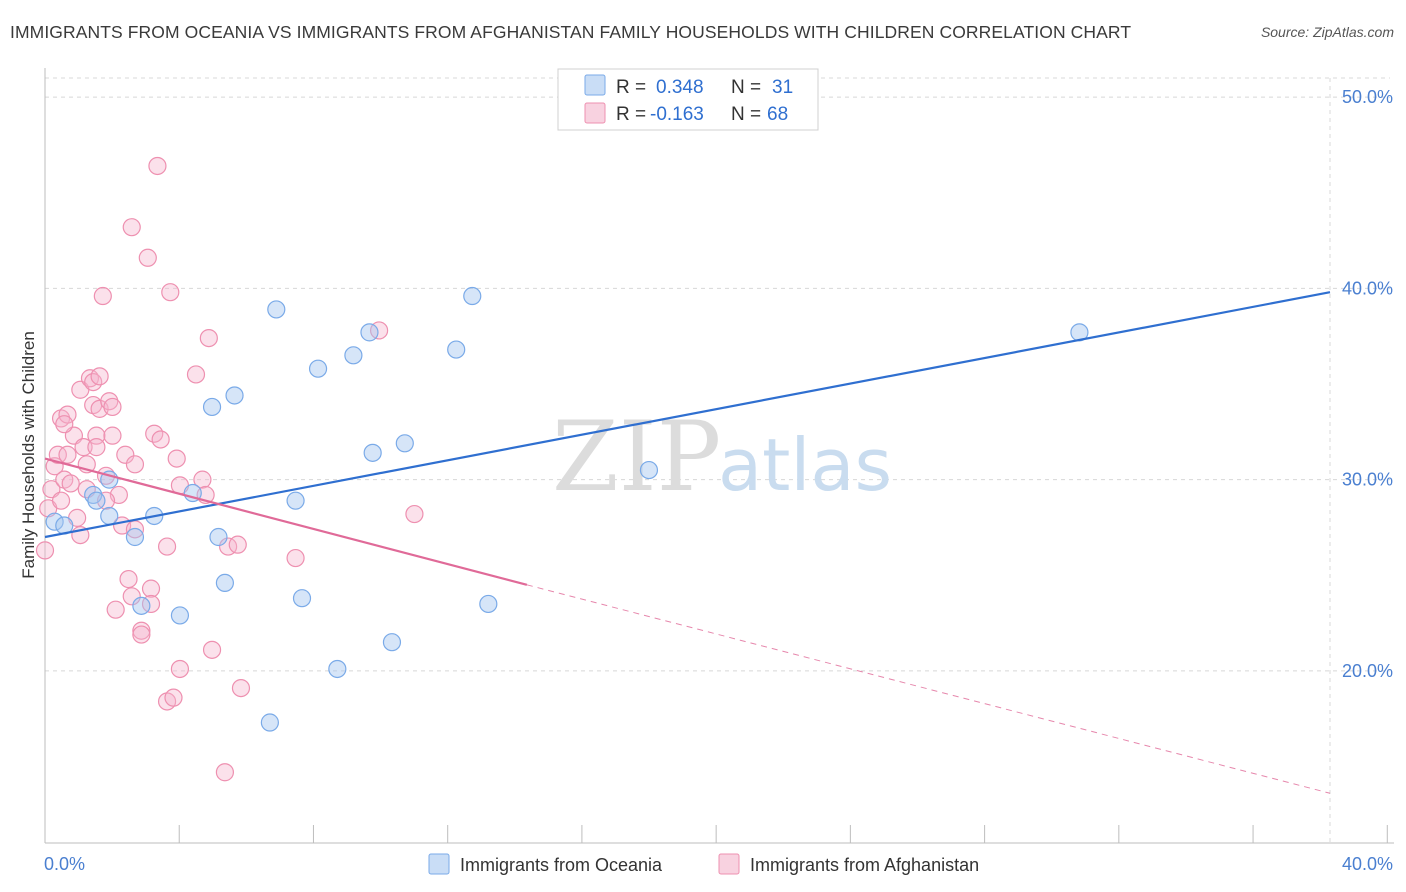 This screenshot has height=892, width=1406. What do you see at coordinates (64, 864) in the screenshot?
I see `x-tick-label-0: 0.0%` at bounding box center [64, 864].